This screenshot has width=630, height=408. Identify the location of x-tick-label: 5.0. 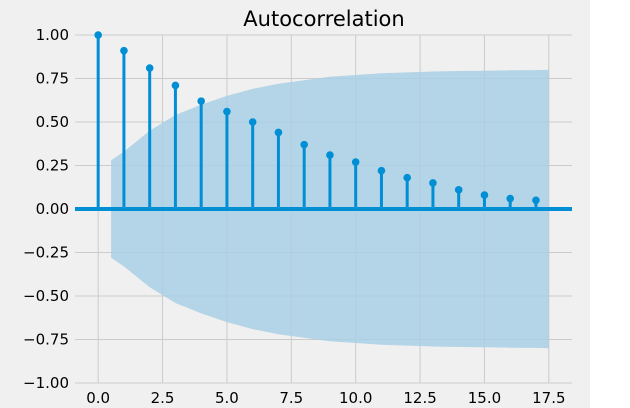
(227, 398).